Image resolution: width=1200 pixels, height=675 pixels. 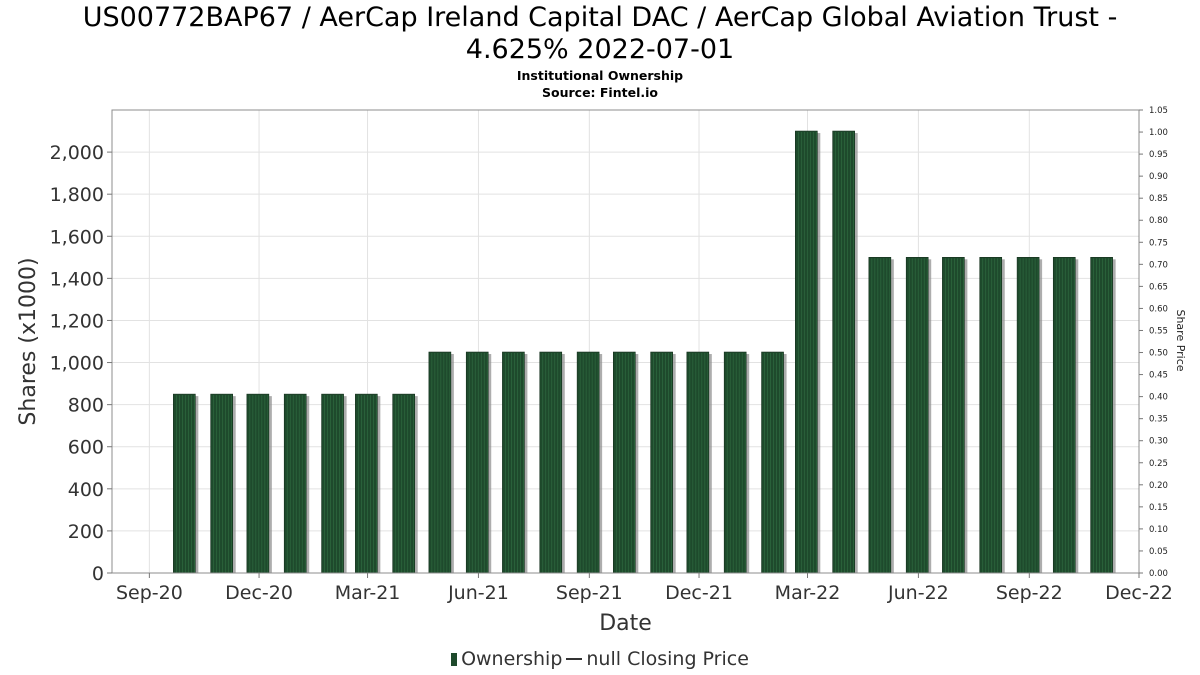 What do you see at coordinates (512, 659) in the screenshot?
I see `legend-ownership-label: Ownership` at bounding box center [512, 659].